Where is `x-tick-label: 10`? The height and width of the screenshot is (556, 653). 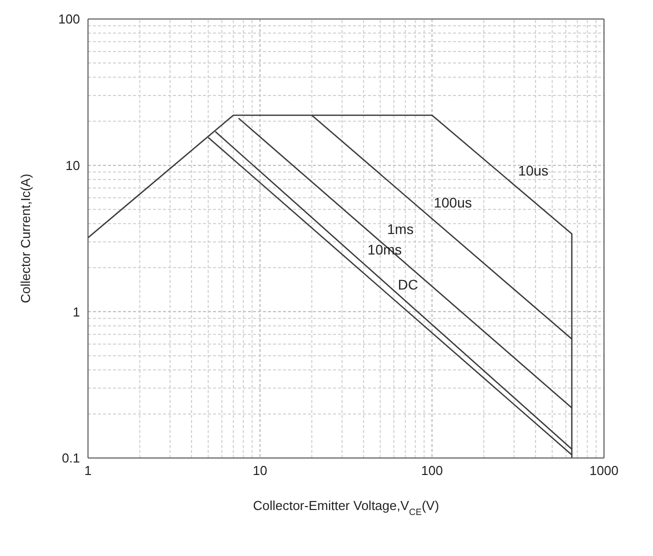 x-tick-label: 10 is located at coordinates (260, 470).